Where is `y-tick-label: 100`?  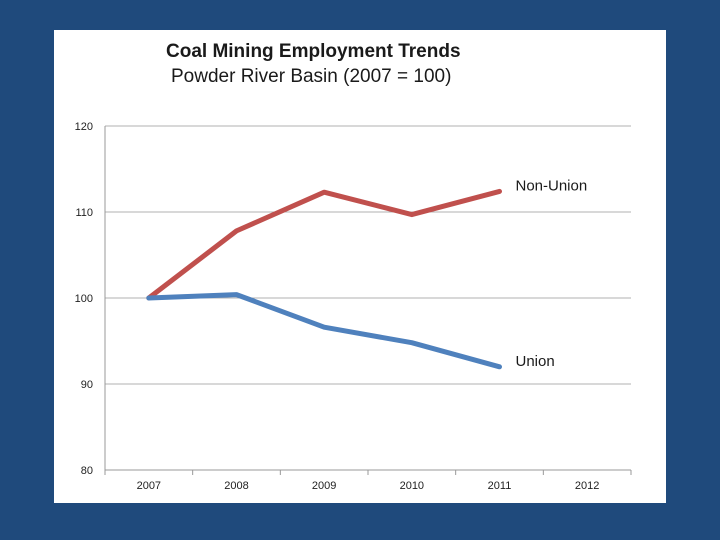
y-tick-label: 100 is located at coordinates (84, 299).